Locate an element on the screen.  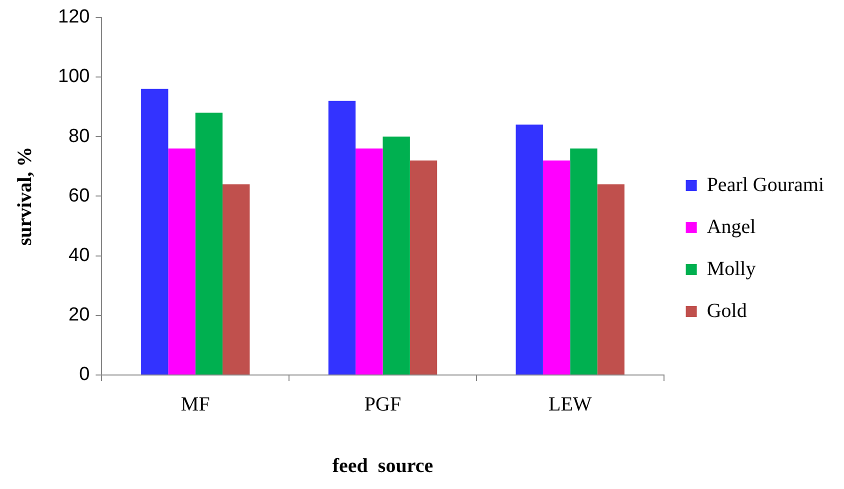
y-tick-label: 100 is located at coordinates (74, 77).